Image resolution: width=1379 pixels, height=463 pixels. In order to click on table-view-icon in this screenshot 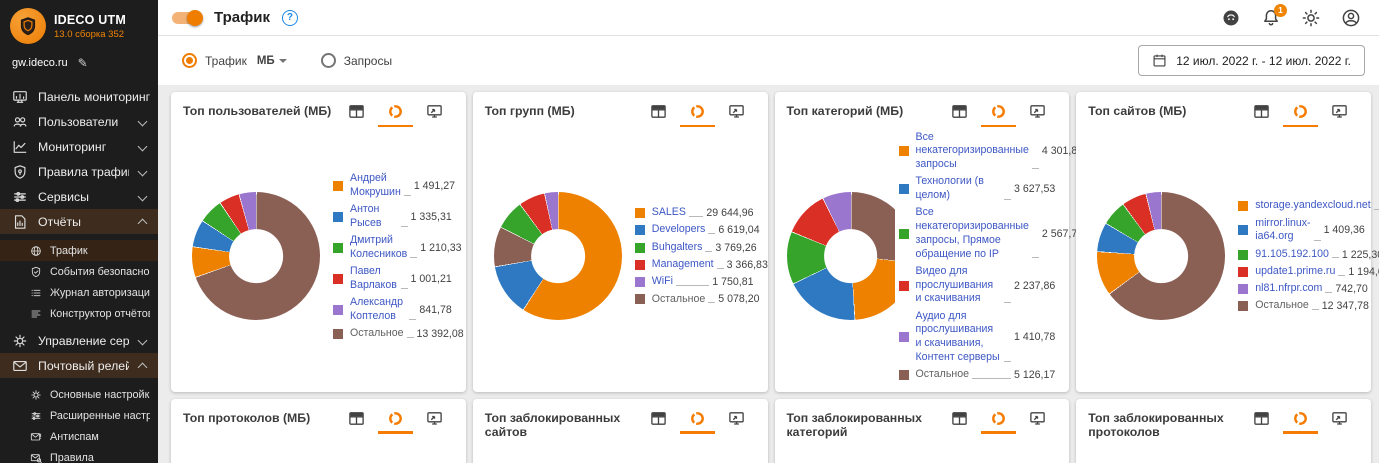, I will do `click(960, 111)`.